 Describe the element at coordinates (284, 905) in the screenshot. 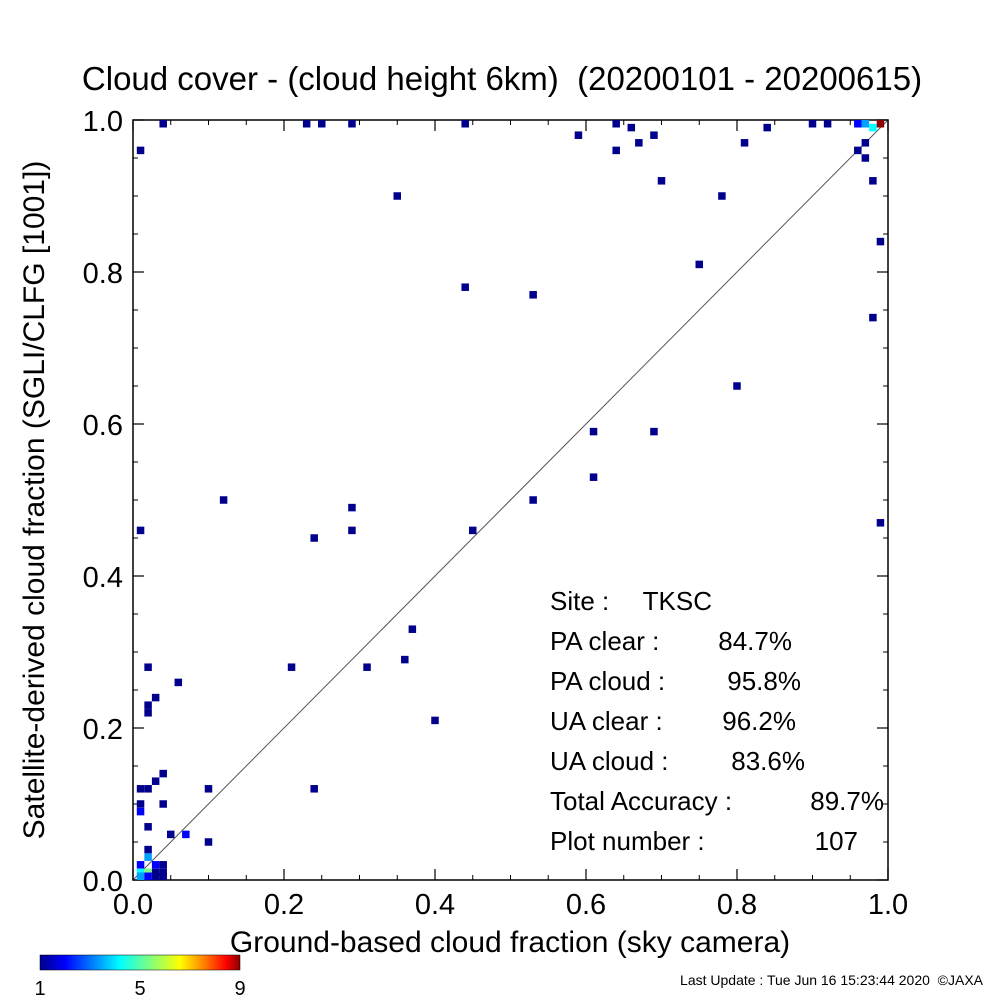

I see `x-tick-label: 0.2` at that location.